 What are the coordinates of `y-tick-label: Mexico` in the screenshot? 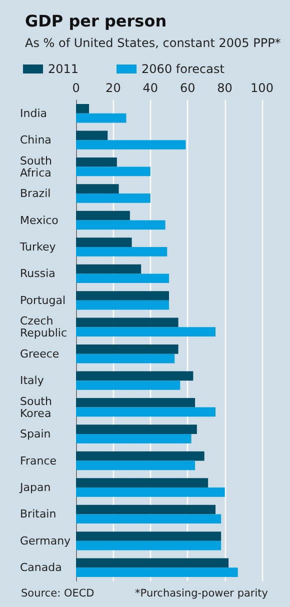 It's located at (39, 220).